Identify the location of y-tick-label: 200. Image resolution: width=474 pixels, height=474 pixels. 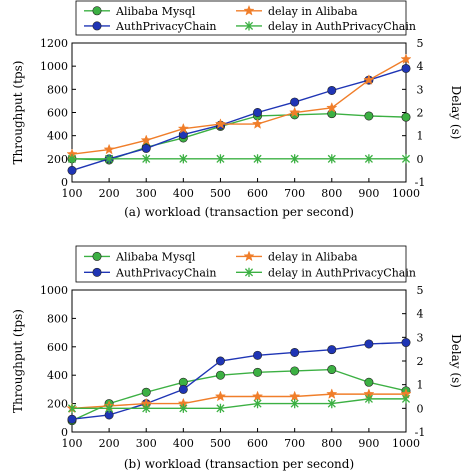
(57, 404).